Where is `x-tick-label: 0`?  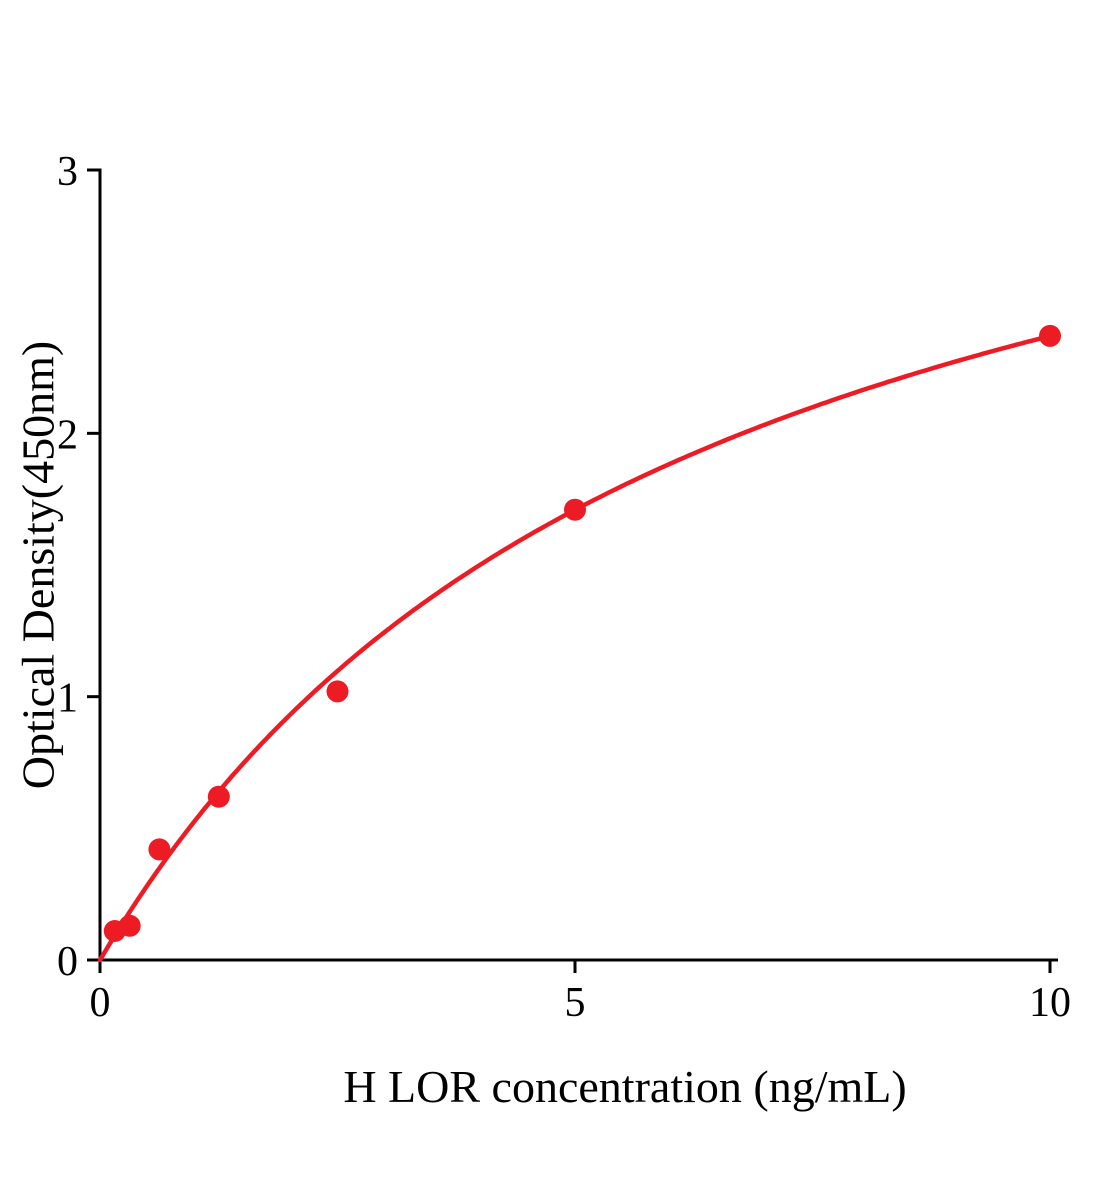 x-tick-label: 0 is located at coordinates (100, 1003).